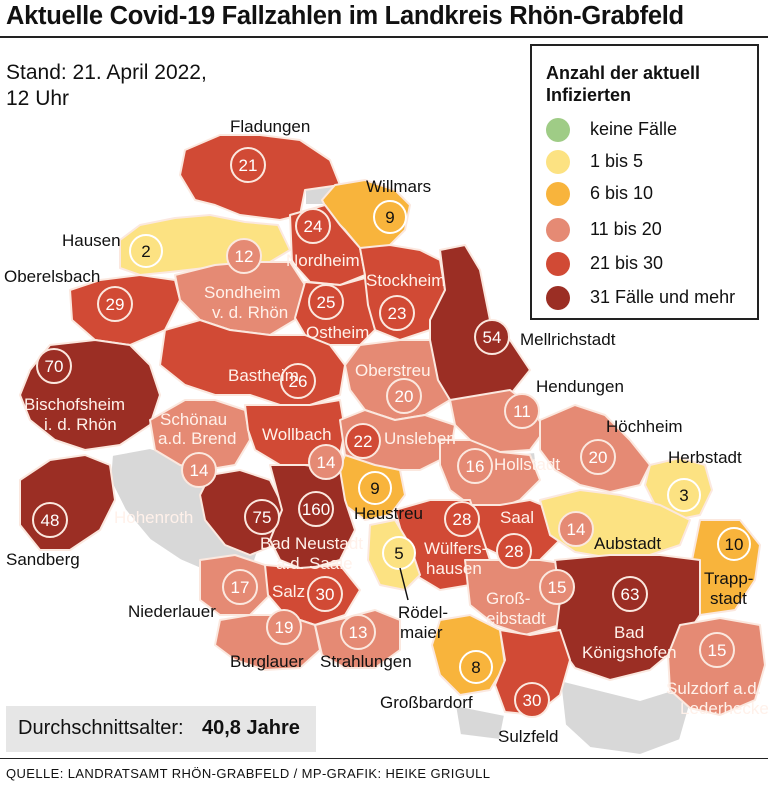  I want to click on count-value-rödelmaier: 5, so click(398, 553).